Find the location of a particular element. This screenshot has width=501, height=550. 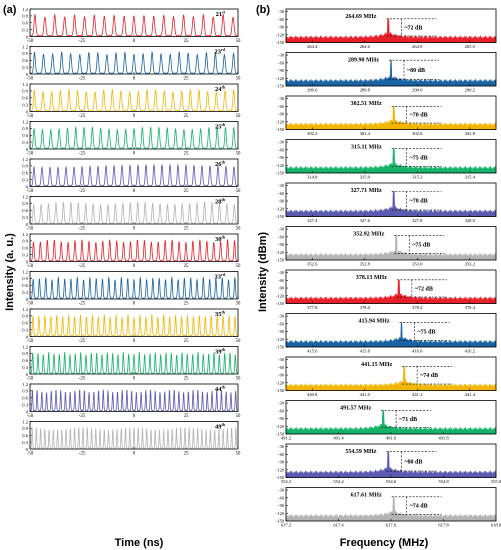

repetition-rate-label: 264.69 MHz is located at coordinates (360, 17).